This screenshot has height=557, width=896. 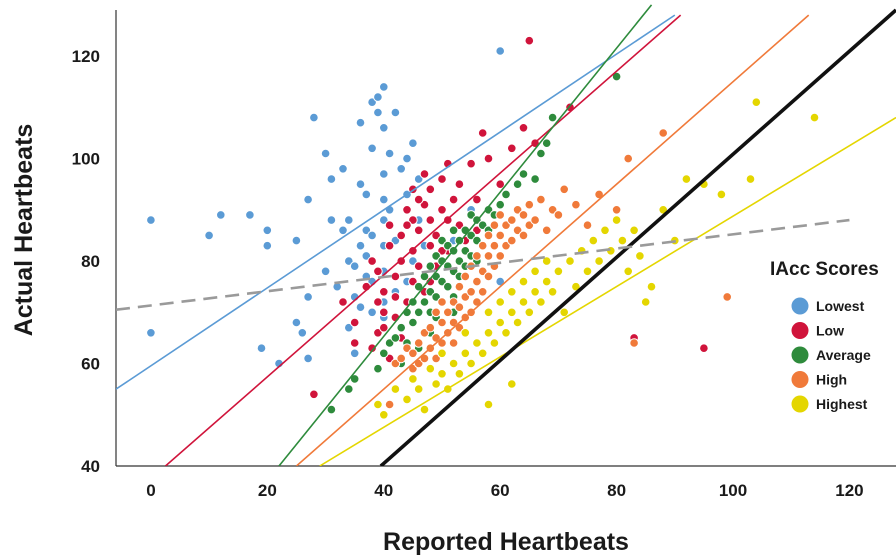 What do you see at coordinates (90, 364) in the screenshot?
I see `y-tick-label: 60` at bounding box center [90, 364].